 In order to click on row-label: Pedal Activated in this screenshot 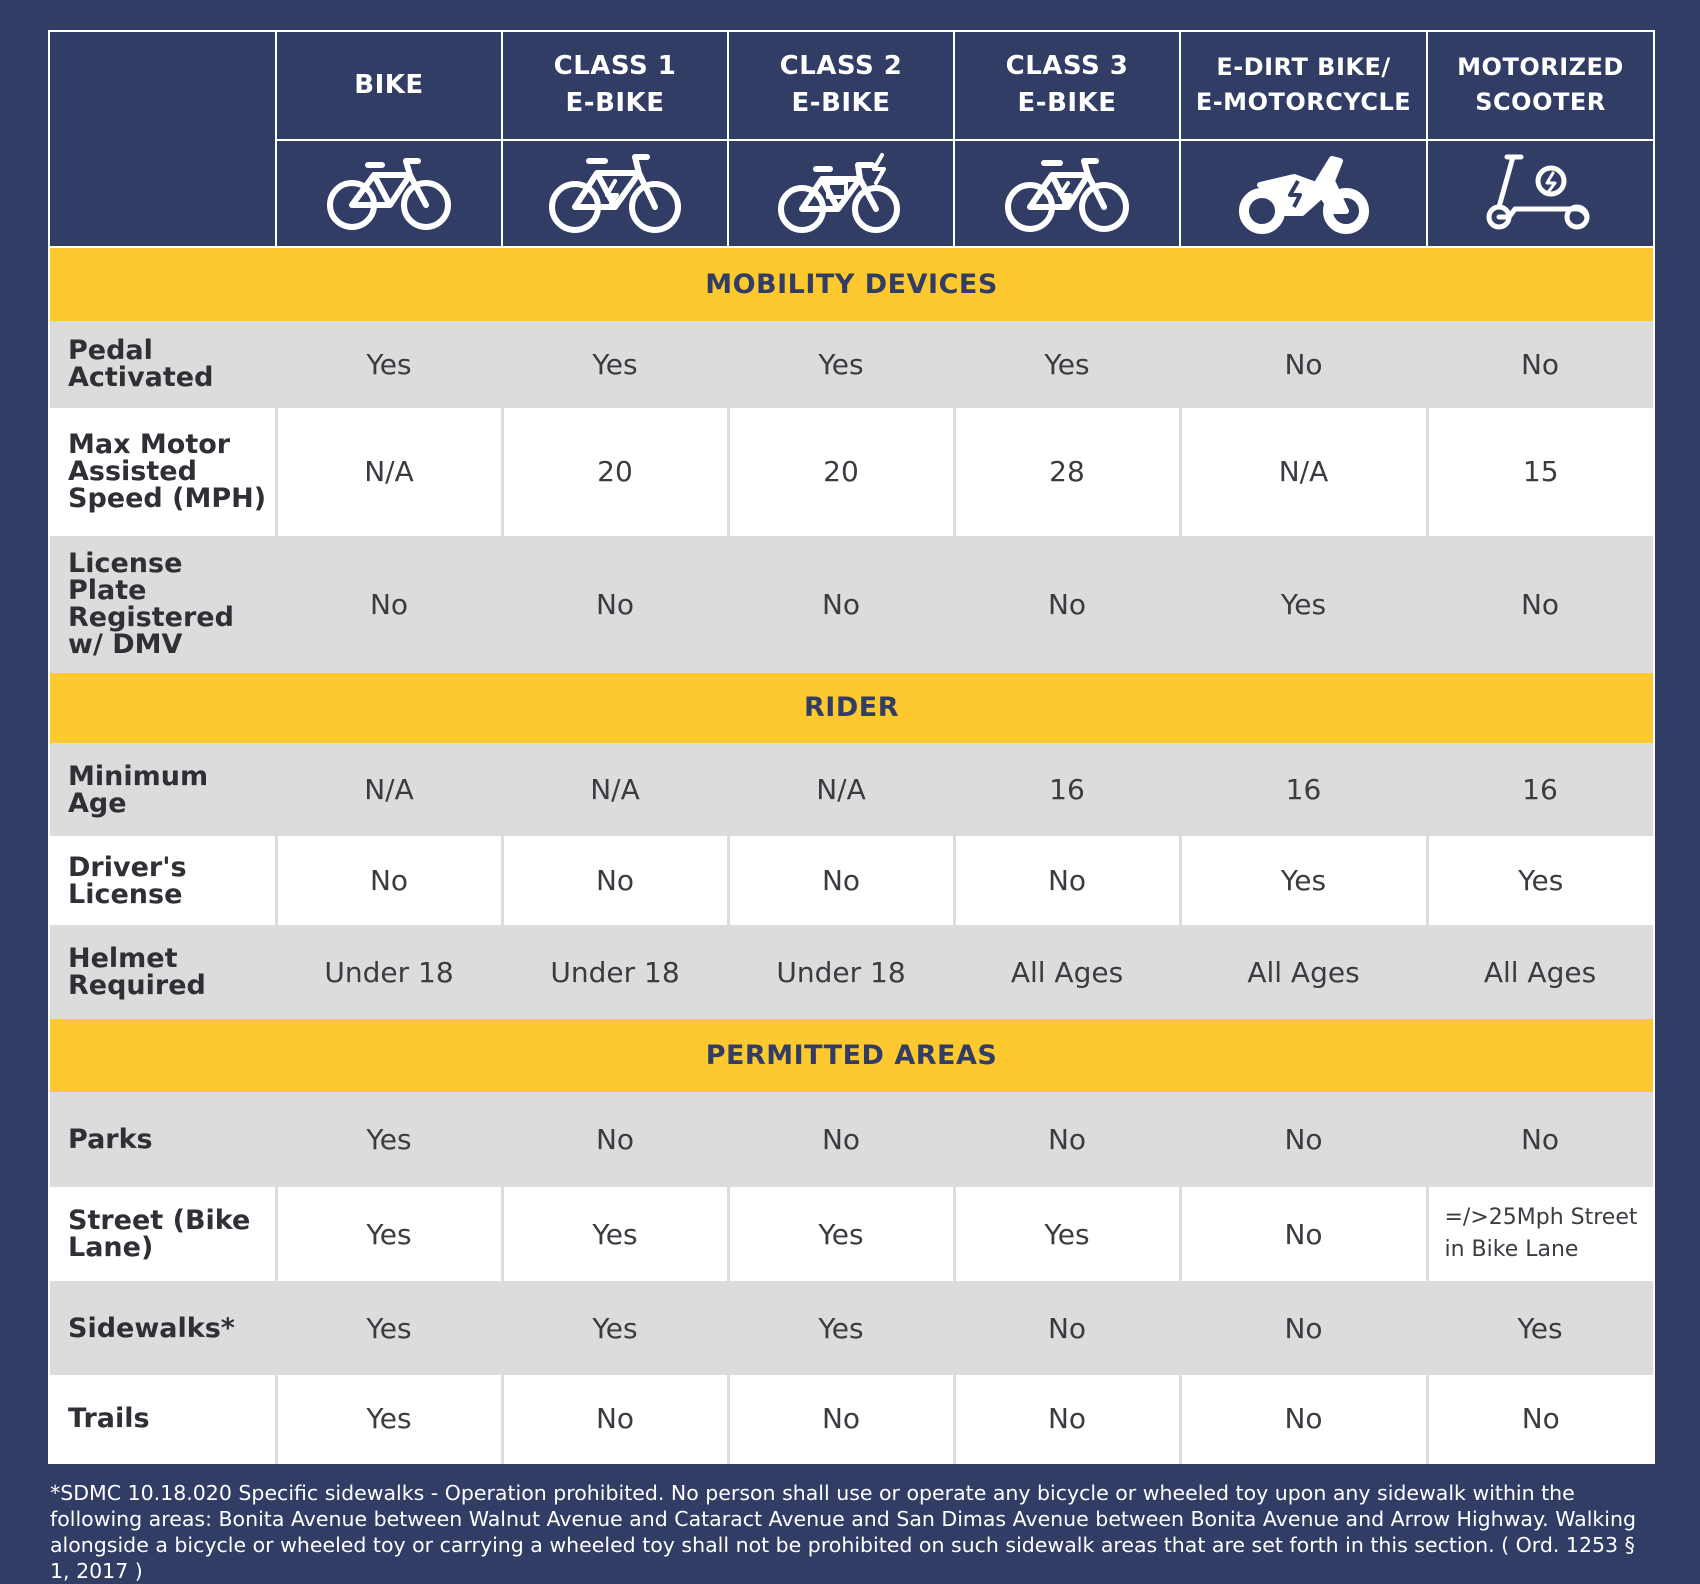, I will do `click(162, 364)`.